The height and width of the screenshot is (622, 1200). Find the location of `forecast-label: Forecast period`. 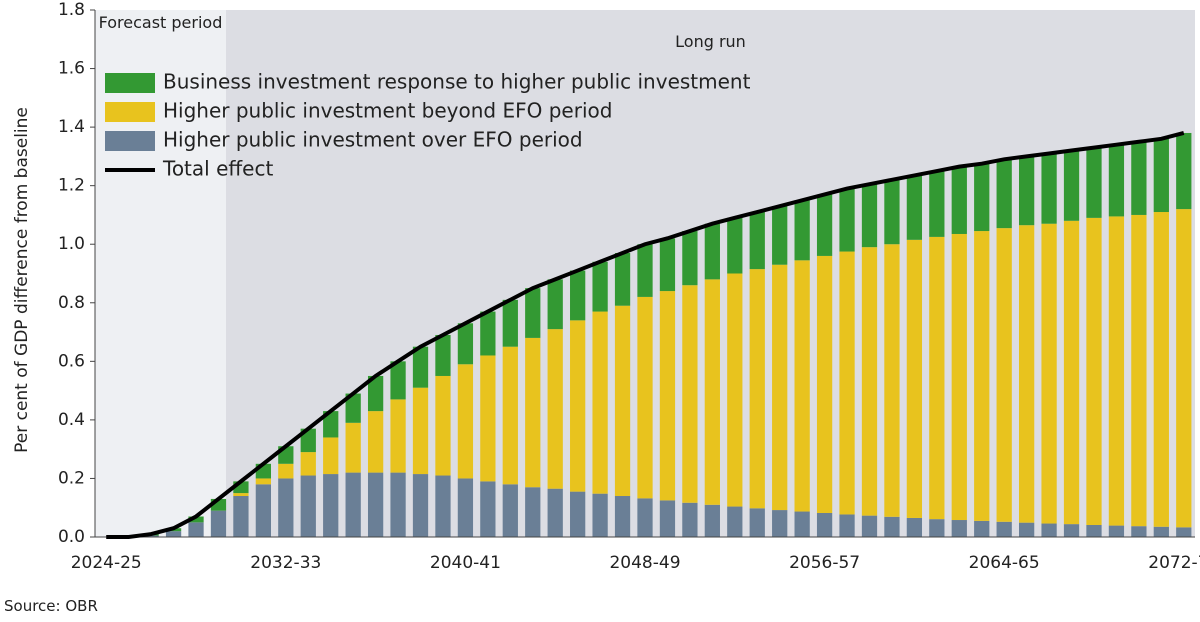

forecast-label: Forecast period is located at coordinates (160, 22).